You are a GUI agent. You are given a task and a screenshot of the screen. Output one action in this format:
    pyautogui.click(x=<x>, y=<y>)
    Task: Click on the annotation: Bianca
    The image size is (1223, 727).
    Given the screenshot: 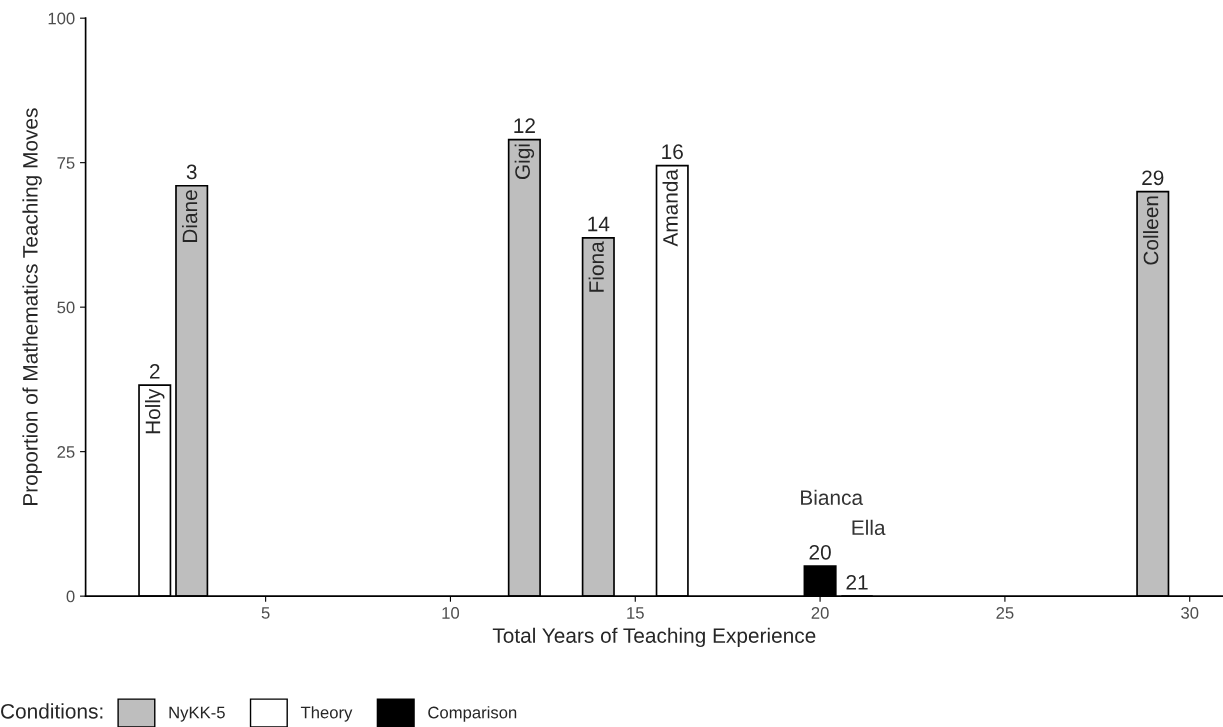 What is the action you would take?
    pyautogui.click(x=832, y=497)
    